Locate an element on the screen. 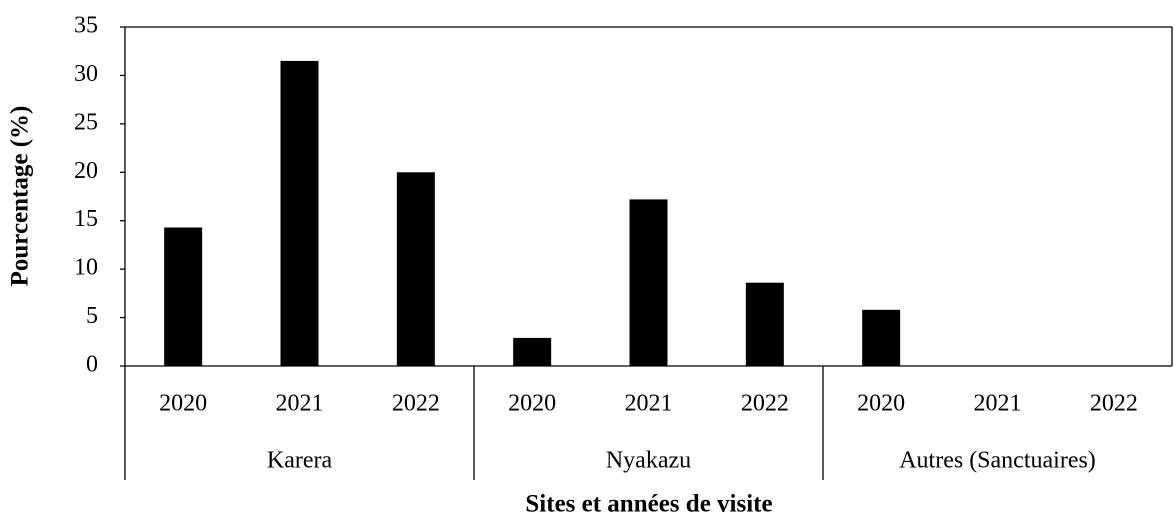 The width and height of the screenshot is (1174, 521). y-tick-label: 20 is located at coordinates (86, 171).